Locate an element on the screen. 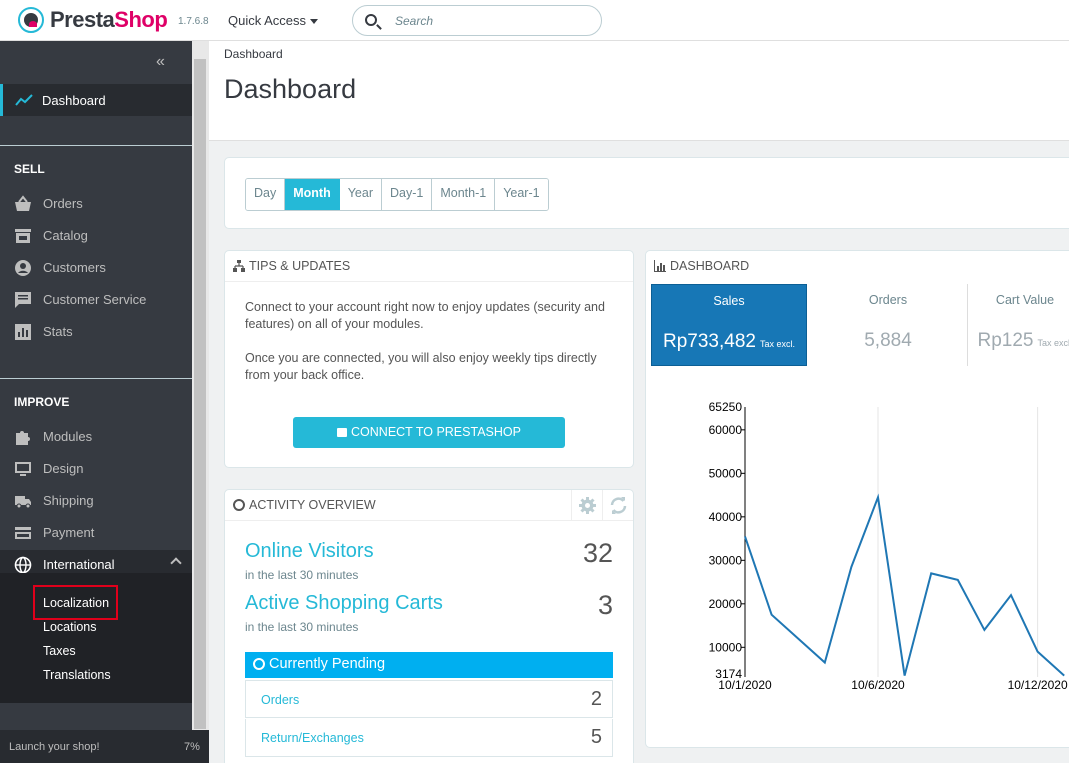 Image resolution: width=1069 pixels, height=763 pixels. panel-header: DASHBOARD is located at coordinates (857, 266).